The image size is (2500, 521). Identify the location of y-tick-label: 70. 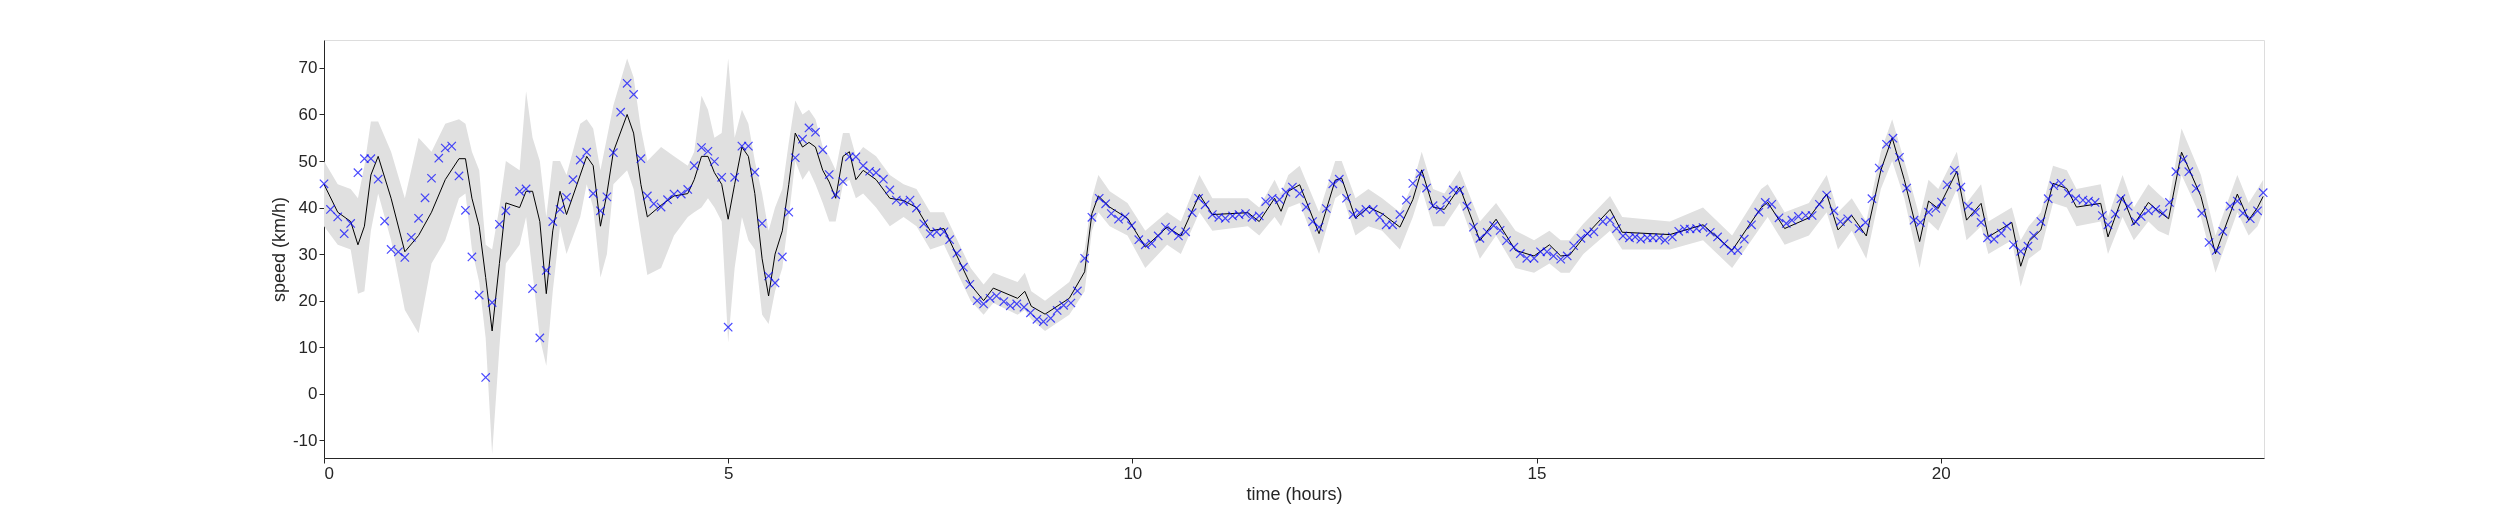
(308, 68).